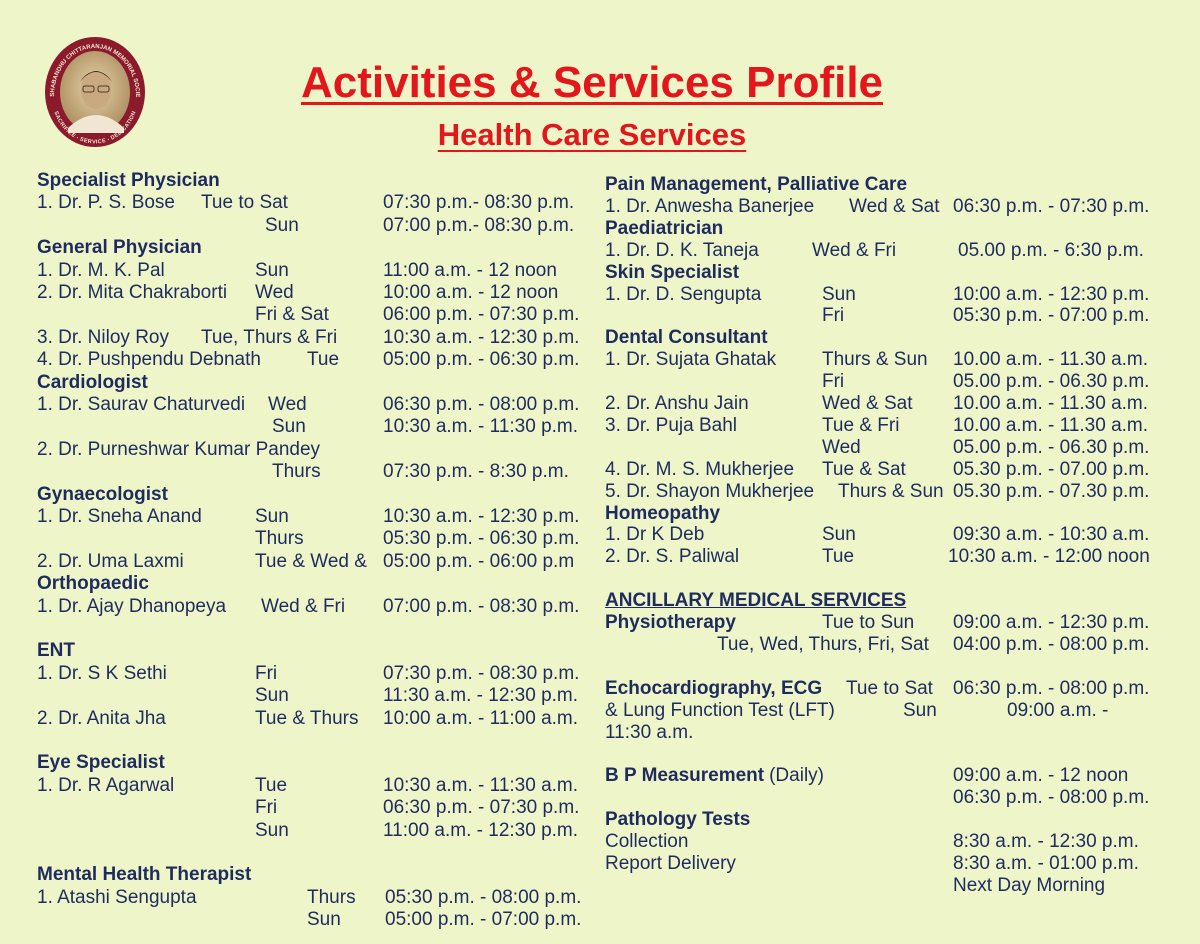  I want to click on entry-time: 10:00 a.m. - 12:30 p.m., so click(1051, 294).